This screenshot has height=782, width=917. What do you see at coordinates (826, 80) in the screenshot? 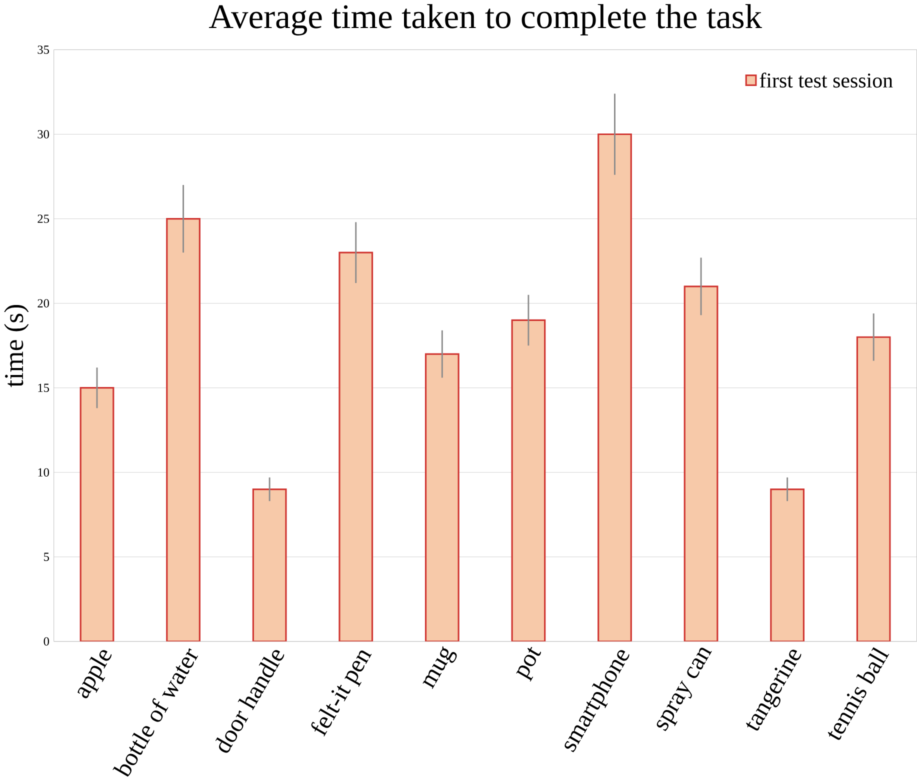
I see `legend-label: first test session` at bounding box center [826, 80].